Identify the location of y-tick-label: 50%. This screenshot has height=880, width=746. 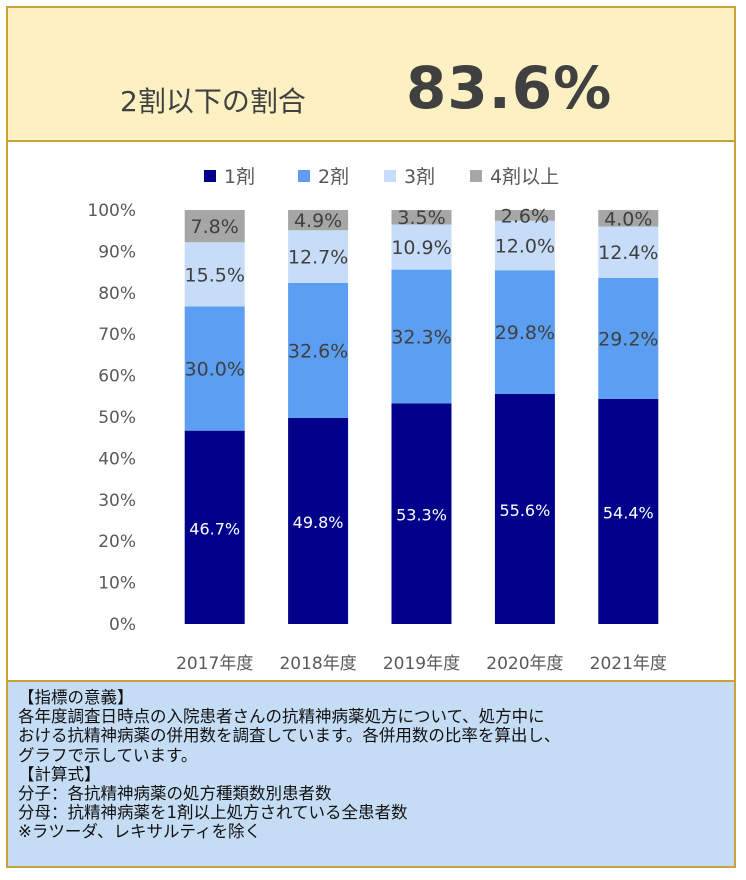
(117, 418).